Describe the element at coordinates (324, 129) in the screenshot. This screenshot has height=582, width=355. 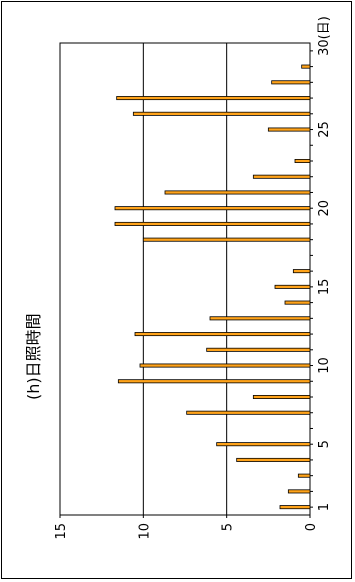
I see `x-tick-label-25: 25` at that location.